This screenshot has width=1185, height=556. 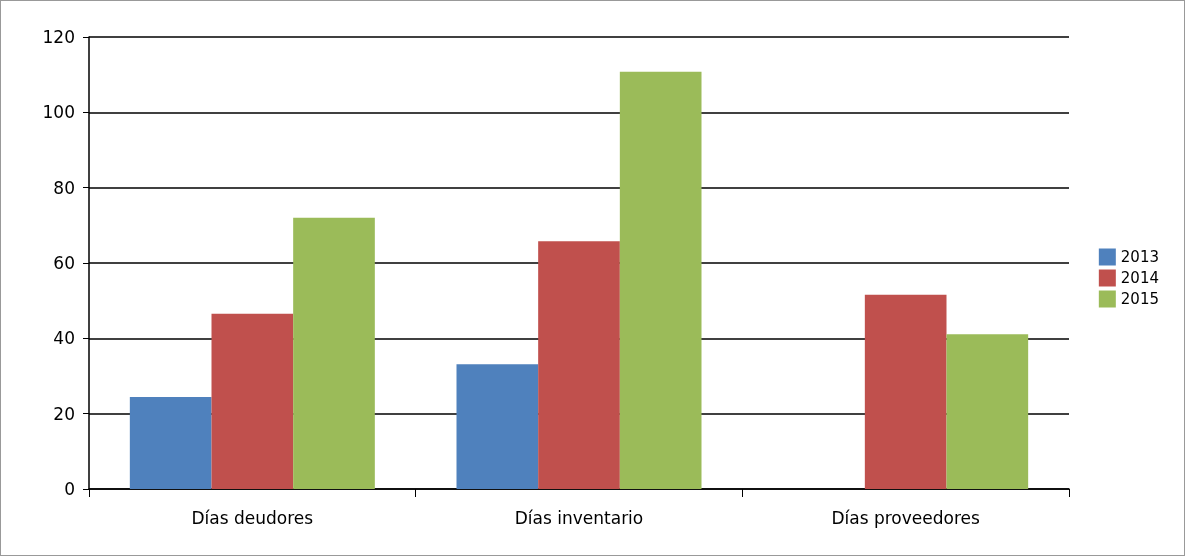 I want to click on y-tick-label: 20, so click(x=64, y=413).